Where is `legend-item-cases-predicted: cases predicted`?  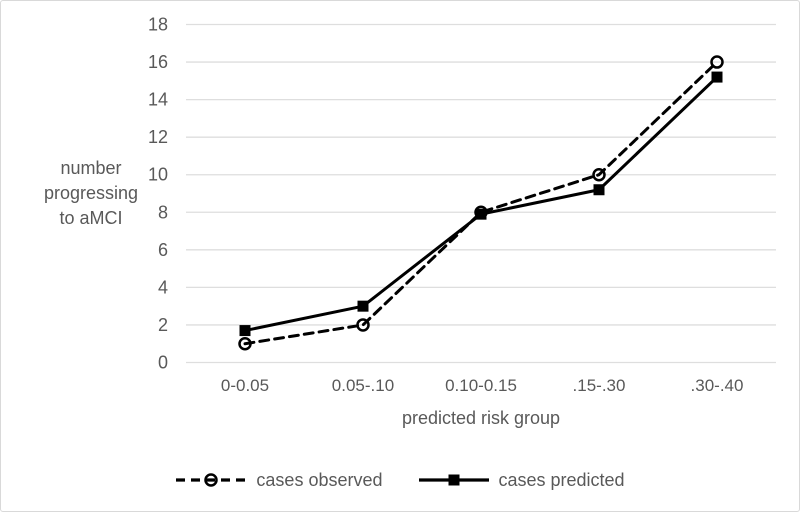
legend-item-cases-predicted: cases predicted is located at coordinates (521, 480).